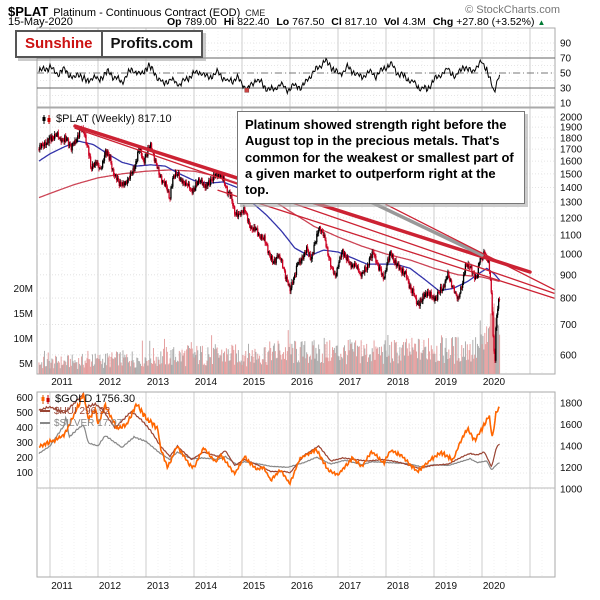 The image size is (600, 600). I want to click on legend-row-hui: $HUI 296.92, so click(87, 411).